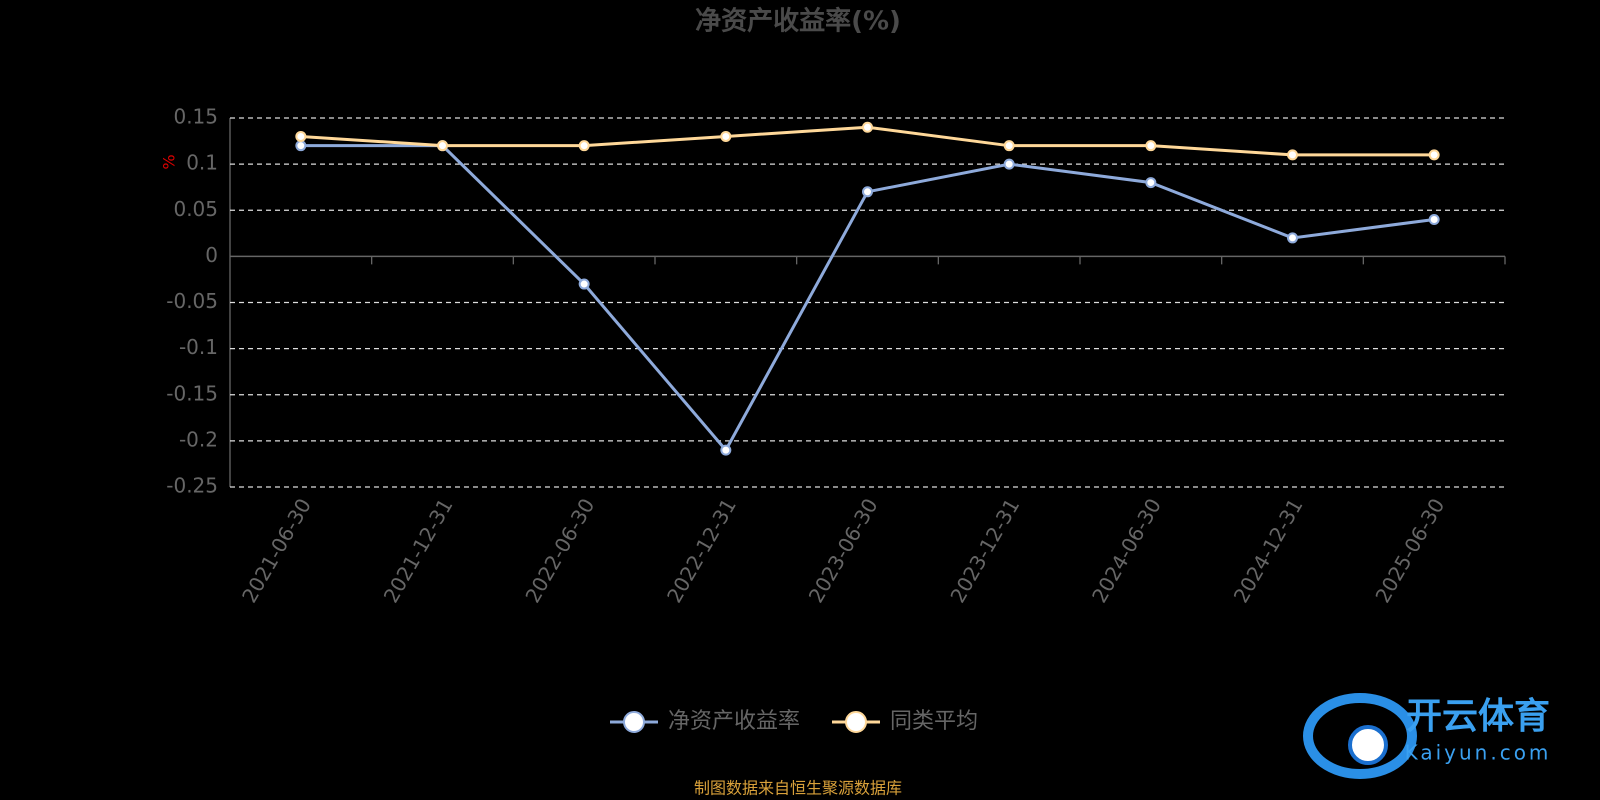  What do you see at coordinates (211, 255) in the screenshot?
I see `y-tick-label: 0` at bounding box center [211, 255].